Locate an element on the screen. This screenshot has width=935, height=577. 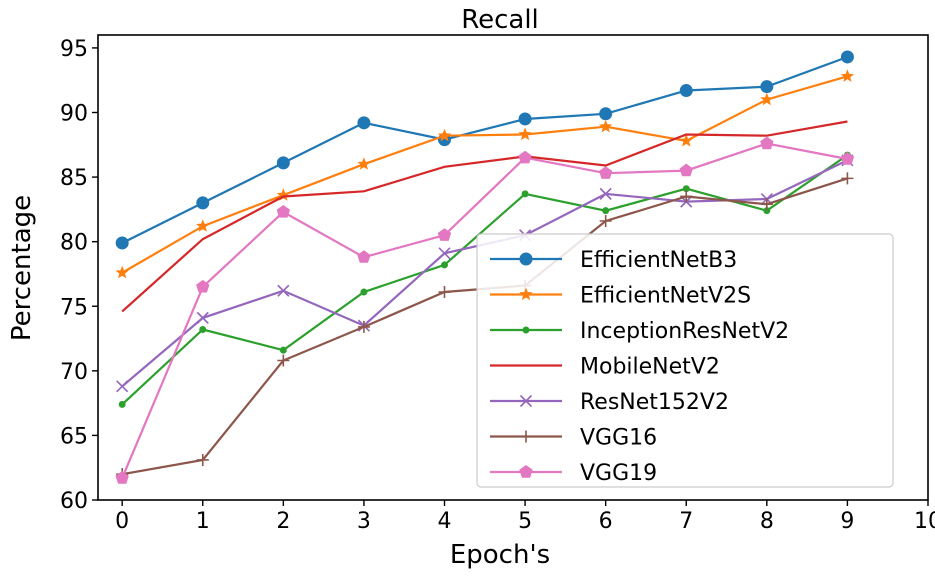
chart-title: Recall is located at coordinates (500, 20).